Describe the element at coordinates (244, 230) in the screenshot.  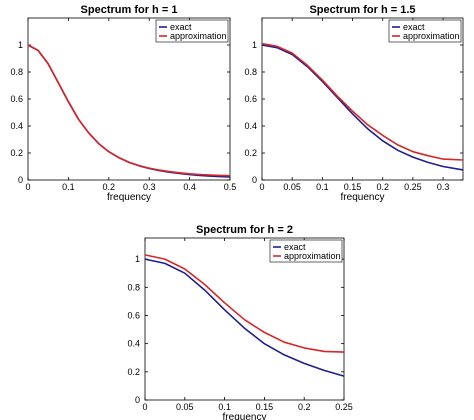
I see `chart-title: Spectrum for h = 2` at that location.